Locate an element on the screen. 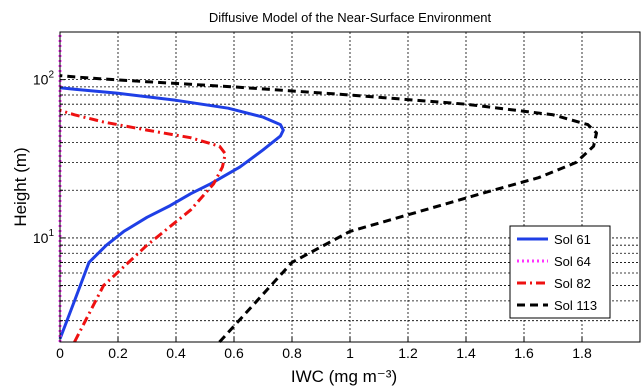 This screenshot has height=387, width=644. x-tick-label: 1 is located at coordinates (350, 353).